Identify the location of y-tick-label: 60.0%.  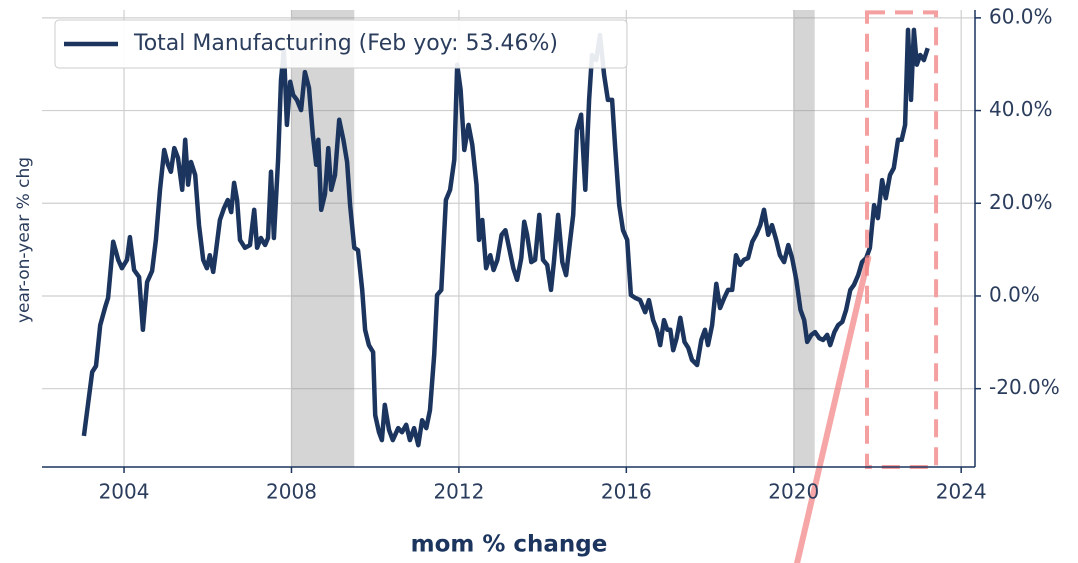
(1021, 16).